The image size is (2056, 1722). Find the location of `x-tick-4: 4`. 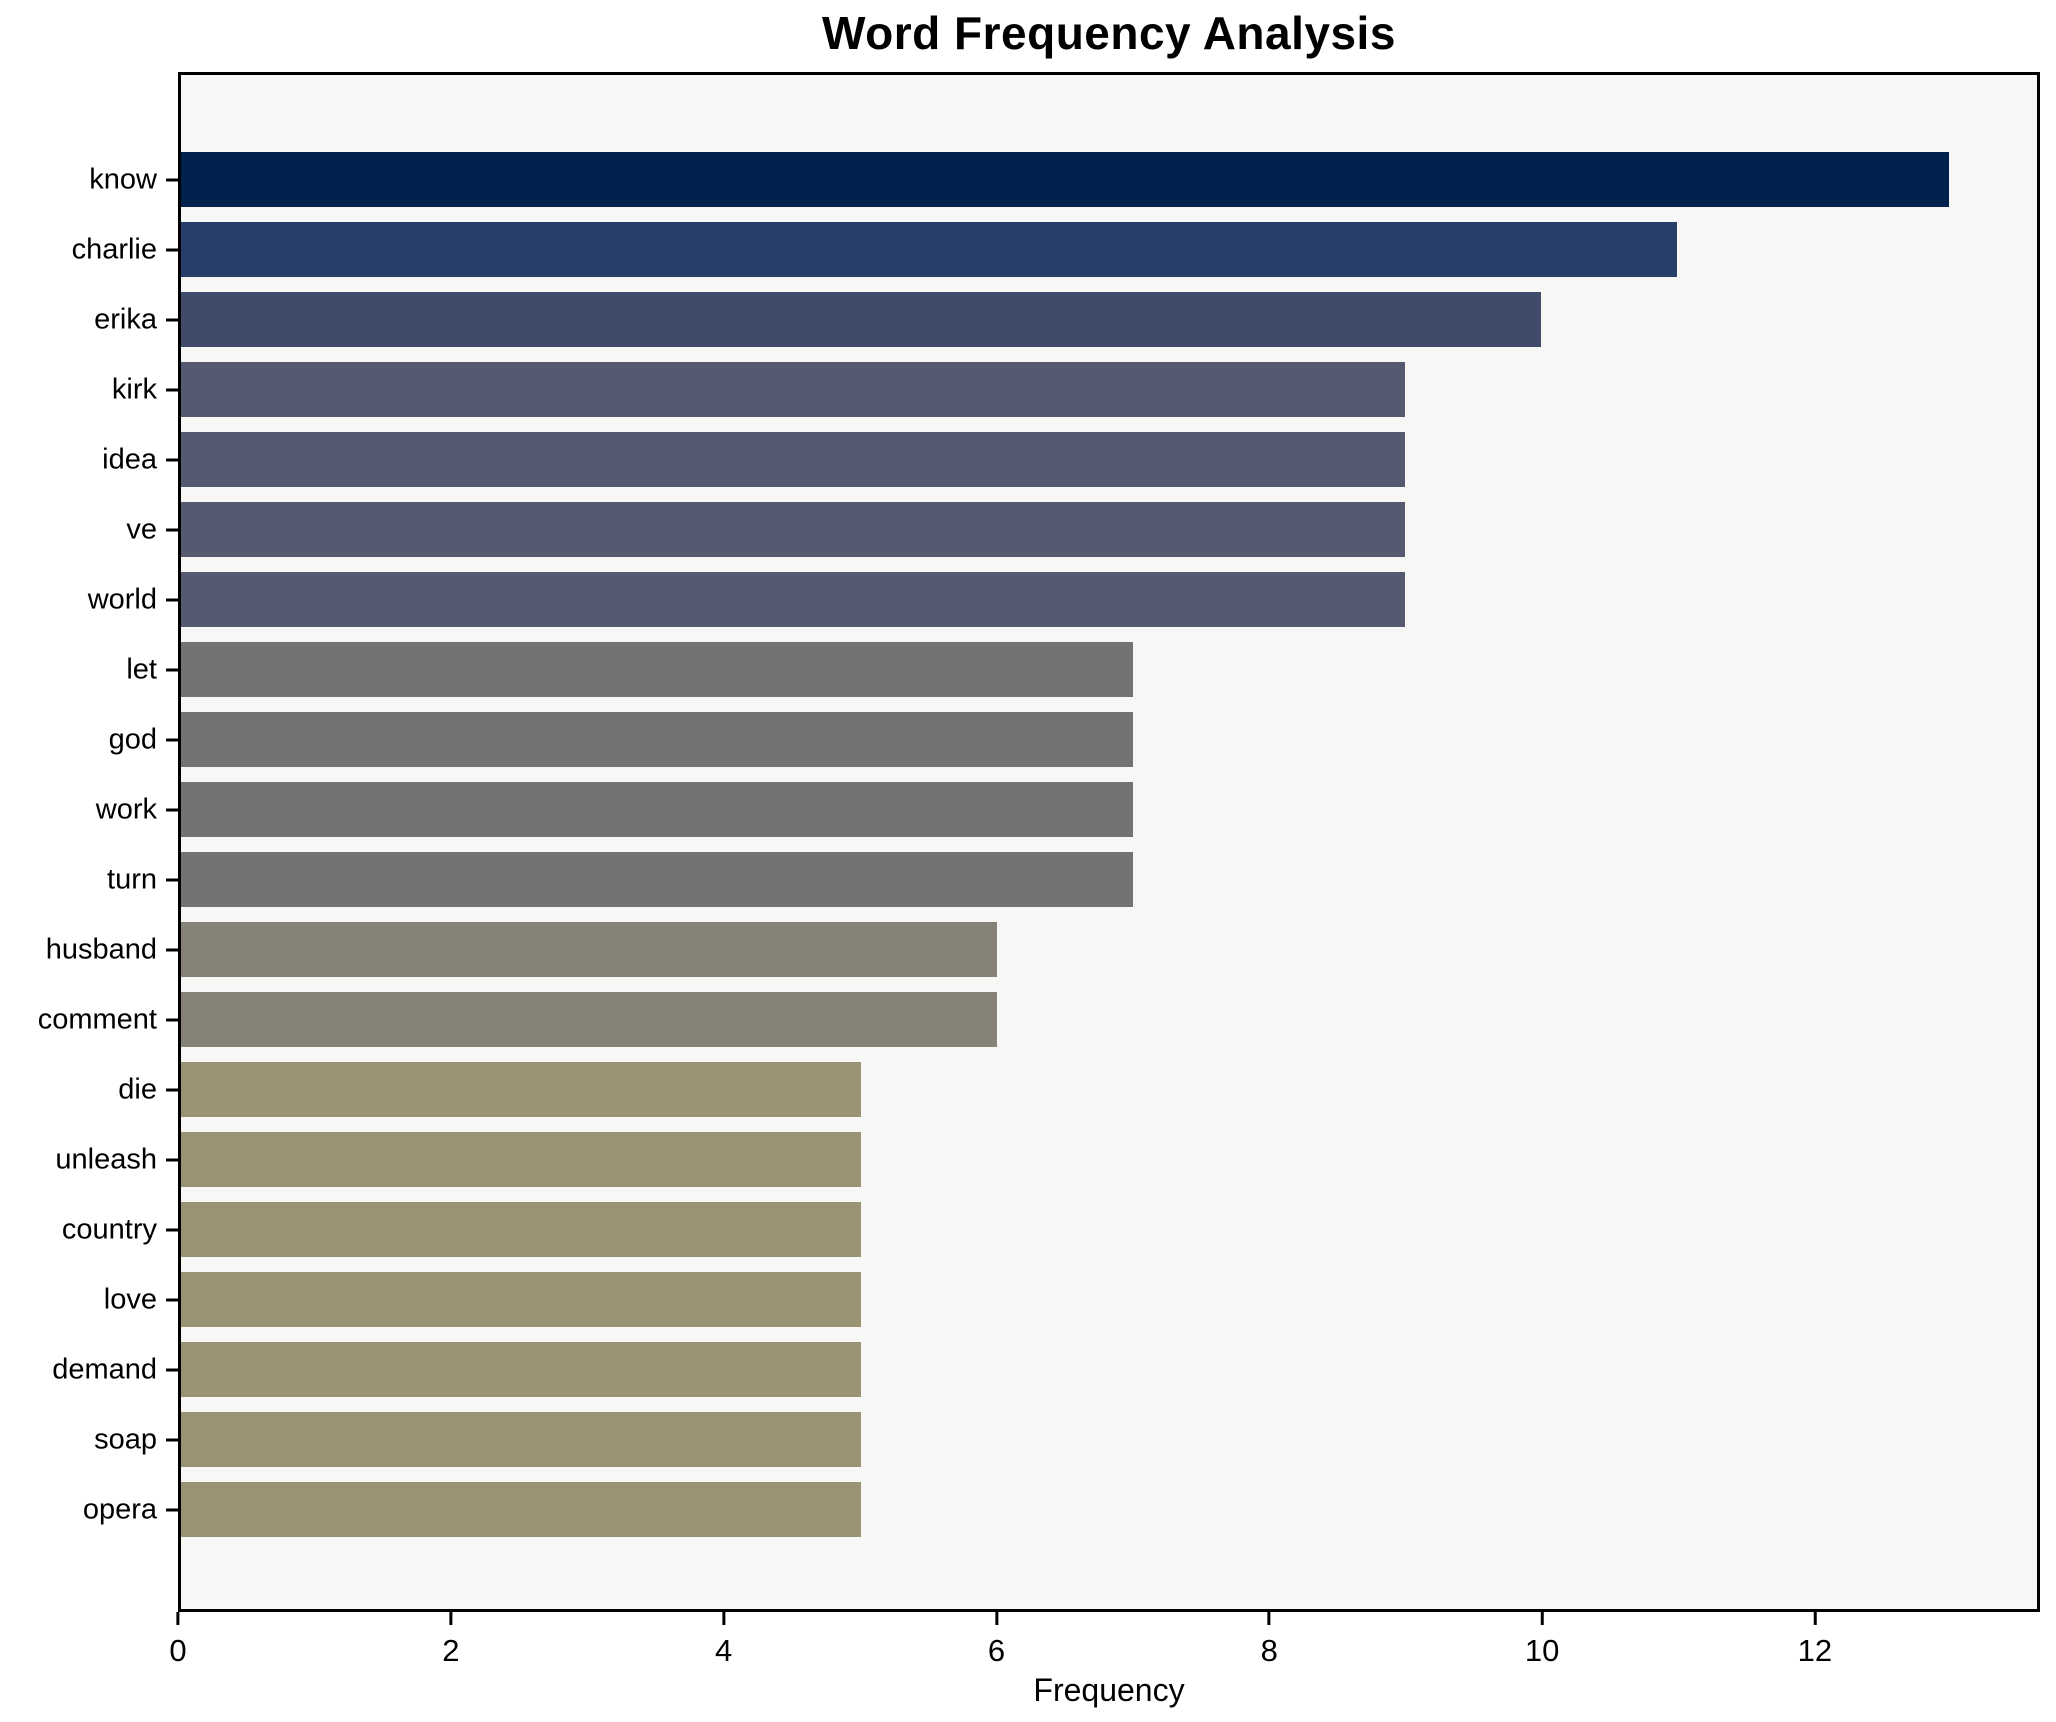

x-tick-4: 4 is located at coordinates (723, 1640).